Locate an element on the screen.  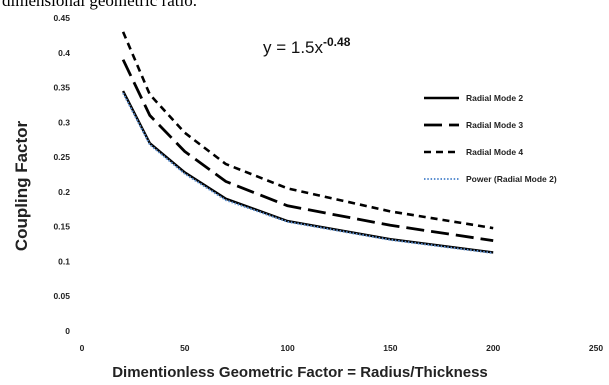
x-tick-labels: 0 50 100 150 200 250 is located at coordinates (342, 348).